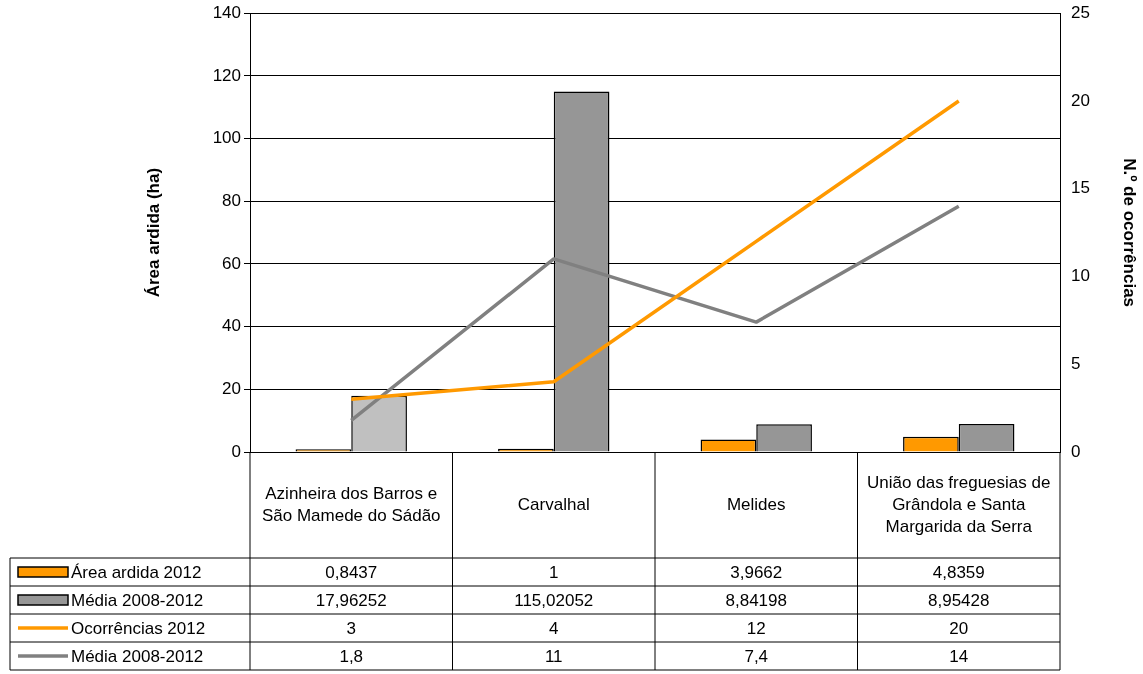  I want to click on y-axis-title: Área ardida (ha), so click(153, 232).